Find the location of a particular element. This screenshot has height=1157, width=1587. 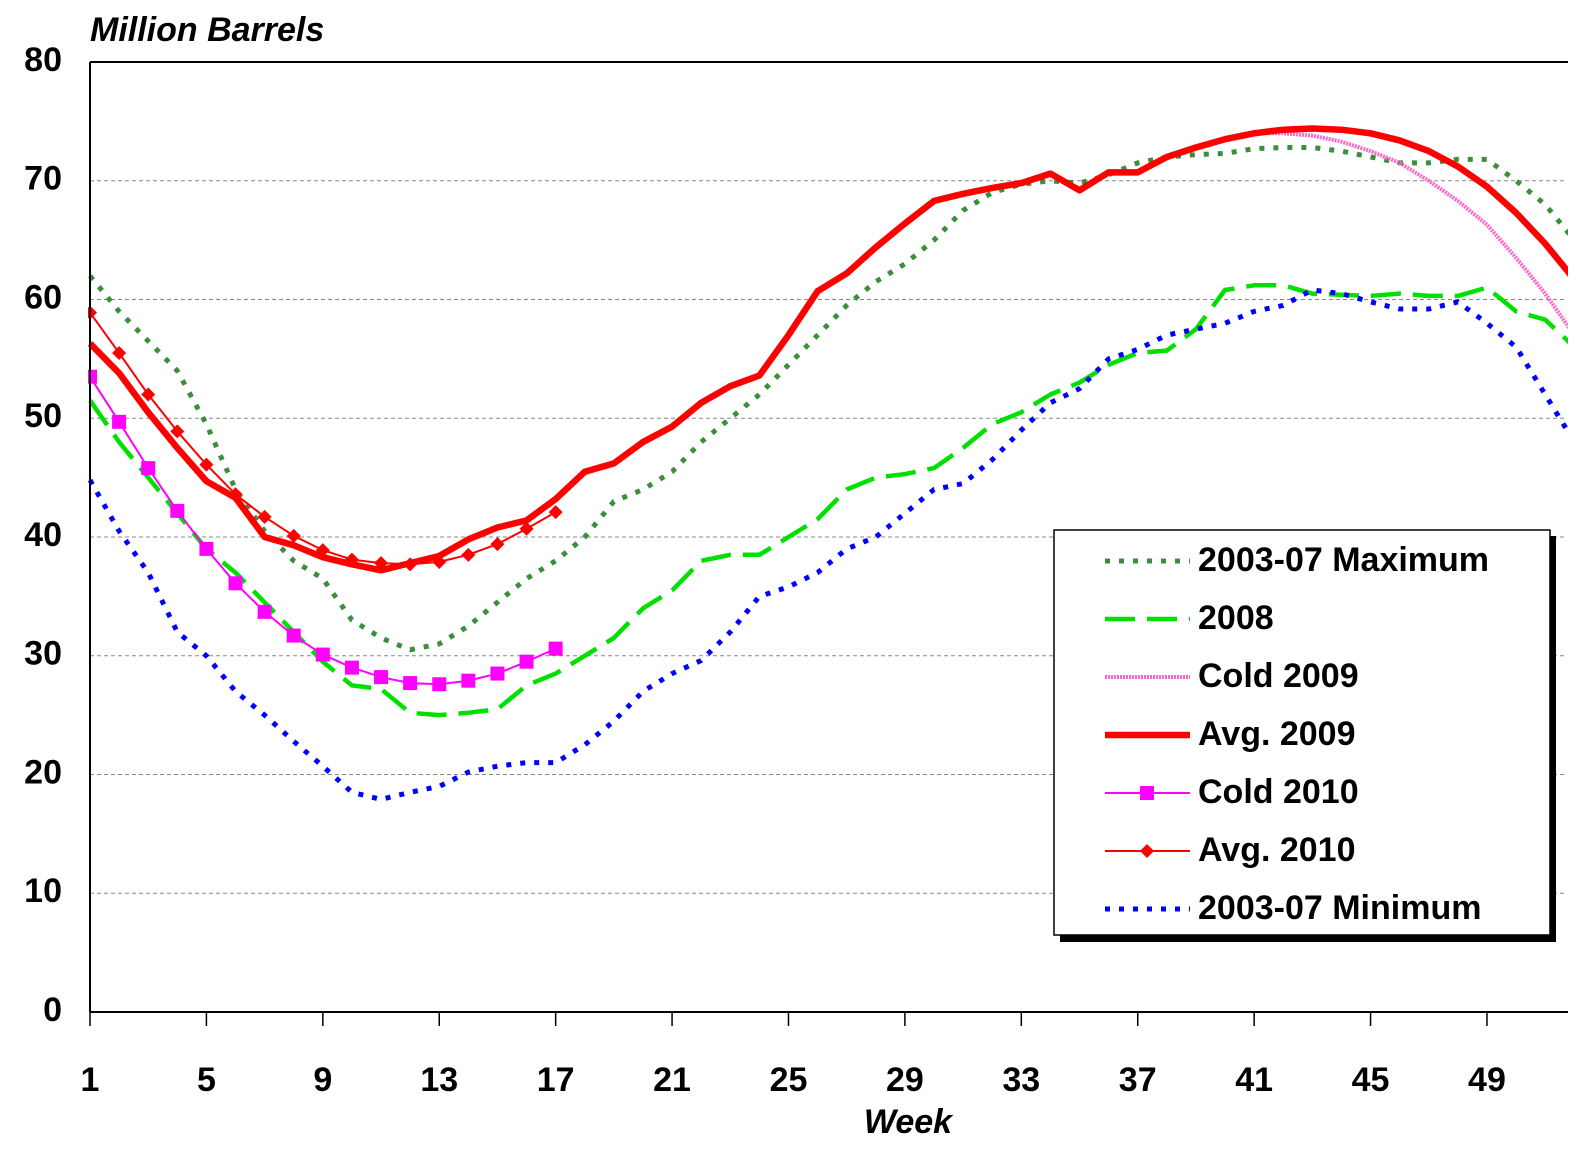

x-tick-label: 9 is located at coordinates (322, 1080).